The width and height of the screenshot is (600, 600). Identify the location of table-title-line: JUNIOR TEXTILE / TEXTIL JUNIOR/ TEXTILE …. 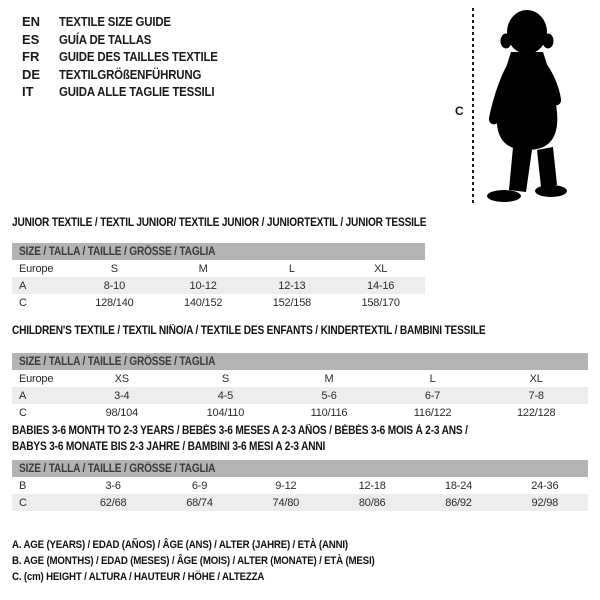
(219, 223).